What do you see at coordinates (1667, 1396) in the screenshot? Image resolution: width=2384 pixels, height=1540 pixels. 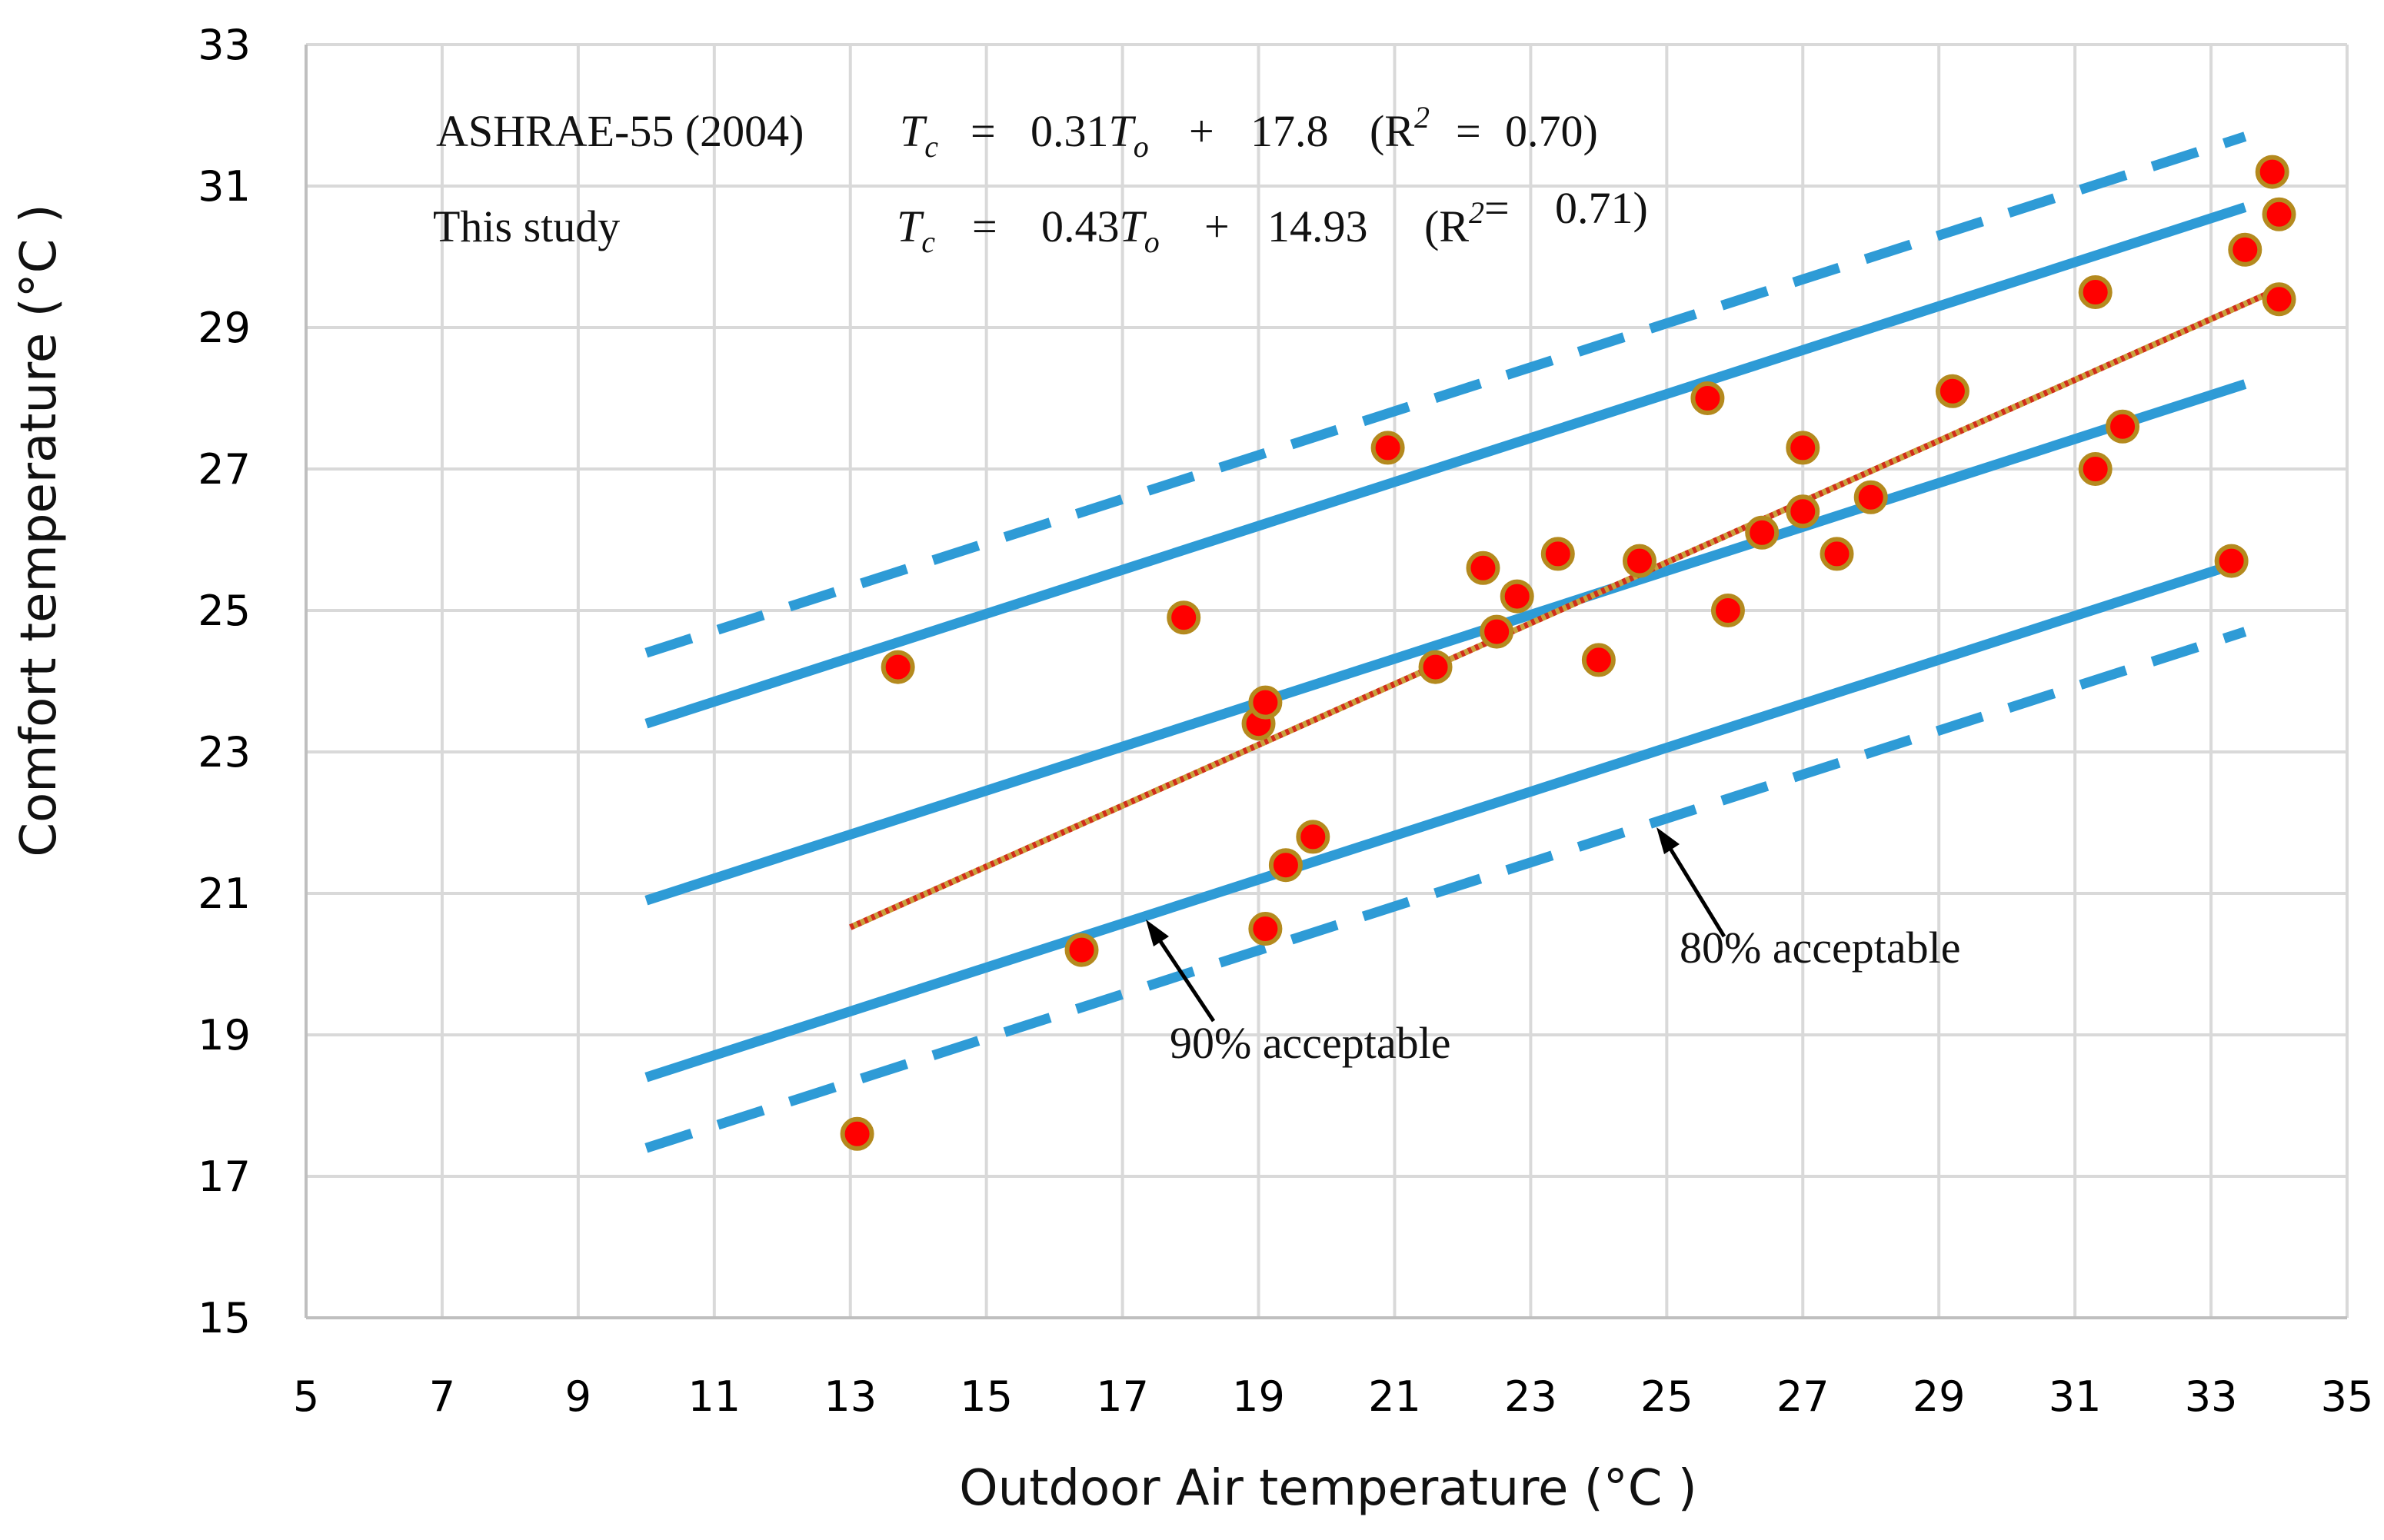 I see `x-tick-label: 25` at bounding box center [1667, 1396].